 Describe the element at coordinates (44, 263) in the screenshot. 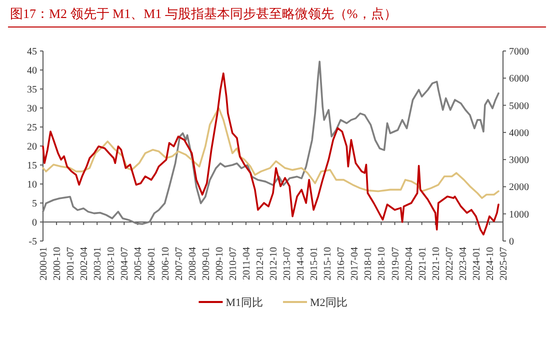

I see `x-tick-label: 2000-01` at that location.